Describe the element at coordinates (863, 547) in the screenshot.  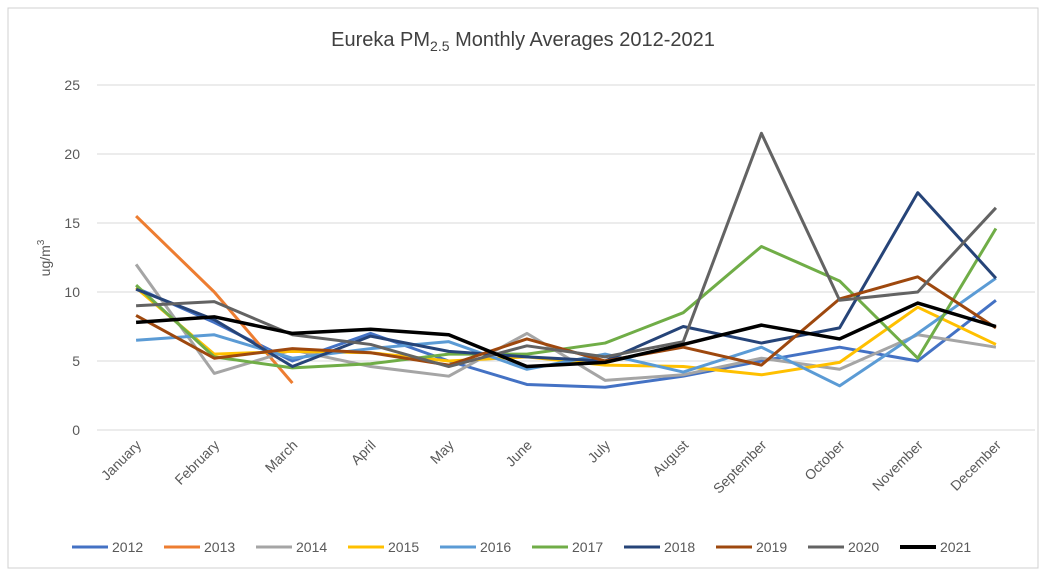
I see `legend-label: 2020` at that location.